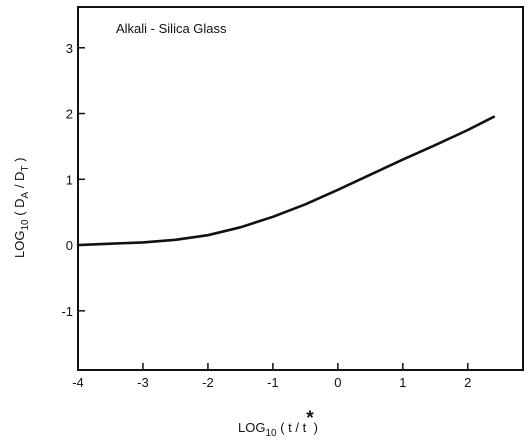 The image size is (529, 440). What do you see at coordinates (69, 245) in the screenshot?
I see `y-tick-label: 0` at bounding box center [69, 245].